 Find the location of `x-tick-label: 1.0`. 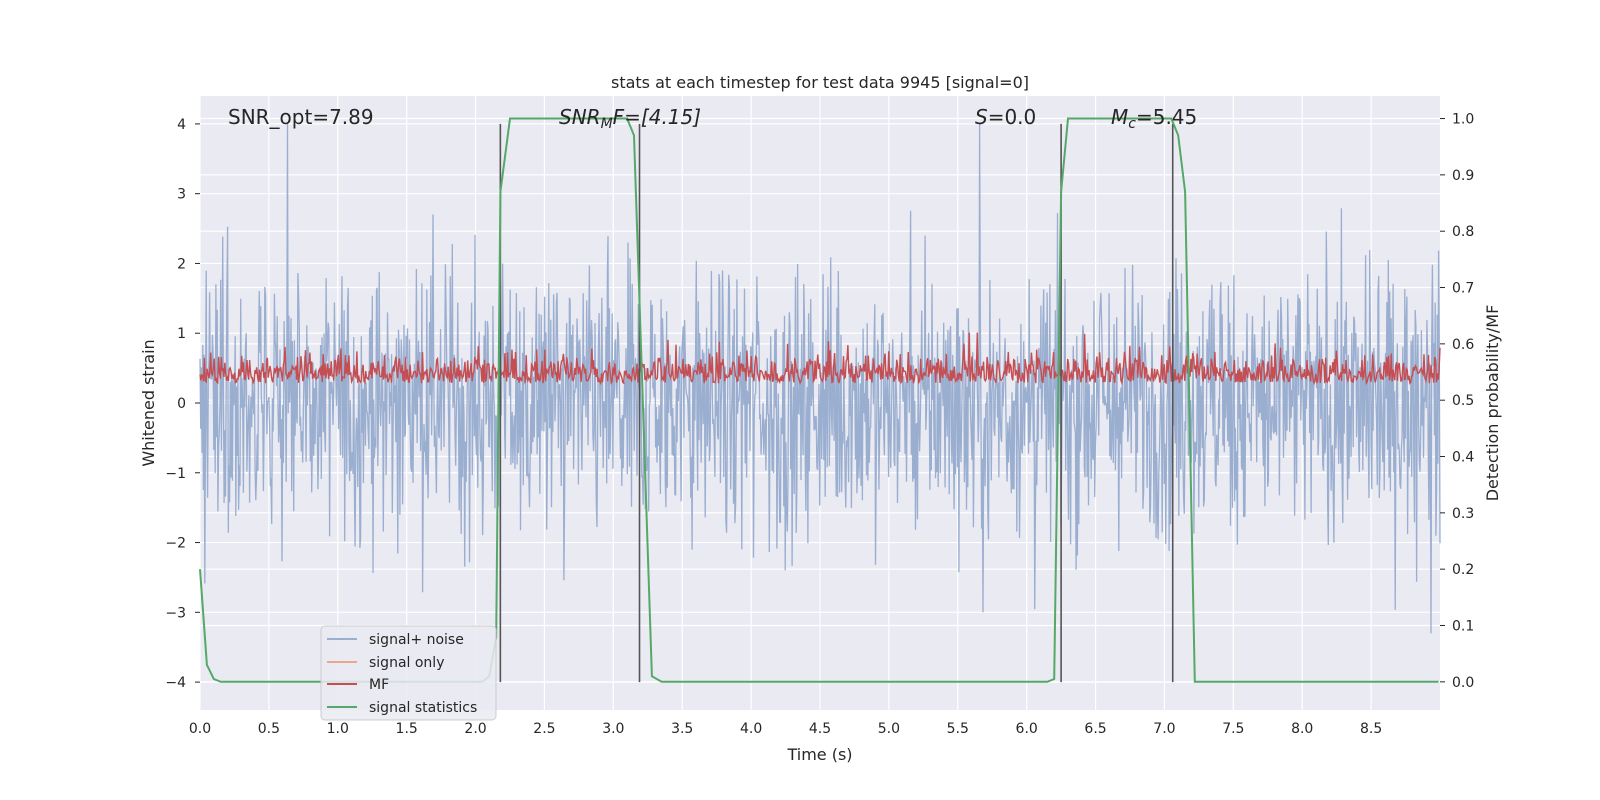

x-tick-label: 1.0 is located at coordinates (338, 729).